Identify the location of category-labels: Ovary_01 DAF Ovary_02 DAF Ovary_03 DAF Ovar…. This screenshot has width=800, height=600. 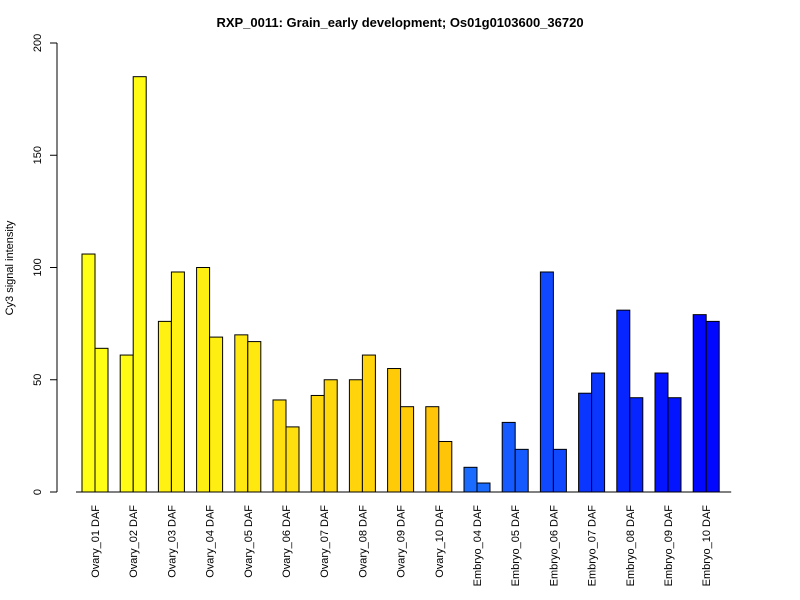
(401, 546).